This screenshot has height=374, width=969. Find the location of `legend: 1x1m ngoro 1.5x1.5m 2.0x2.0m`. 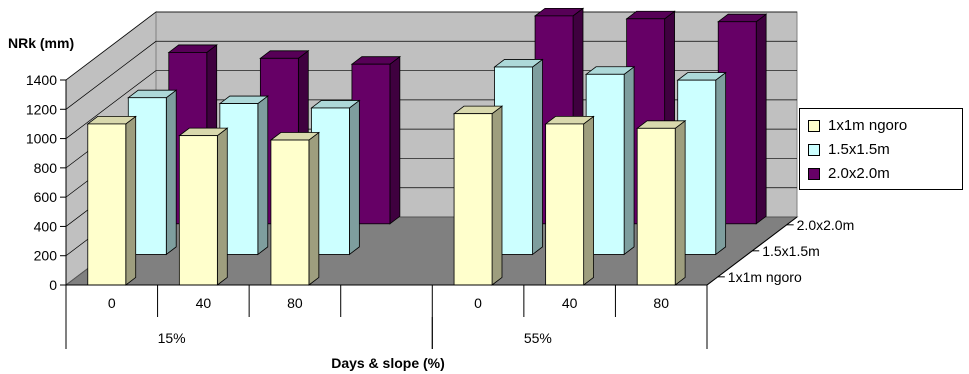

legend: 1x1m ngoro 1.5x1.5m 2.0x2.0m is located at coordinates (881, 149).